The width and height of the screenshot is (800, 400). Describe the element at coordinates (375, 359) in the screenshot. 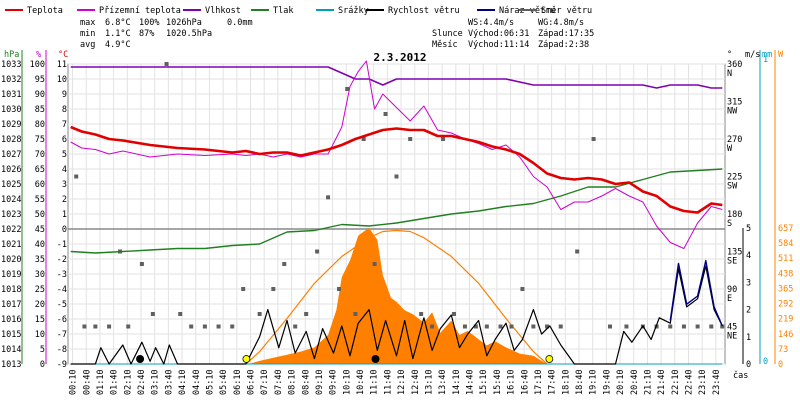

I see `moonrise-marker` at that location.